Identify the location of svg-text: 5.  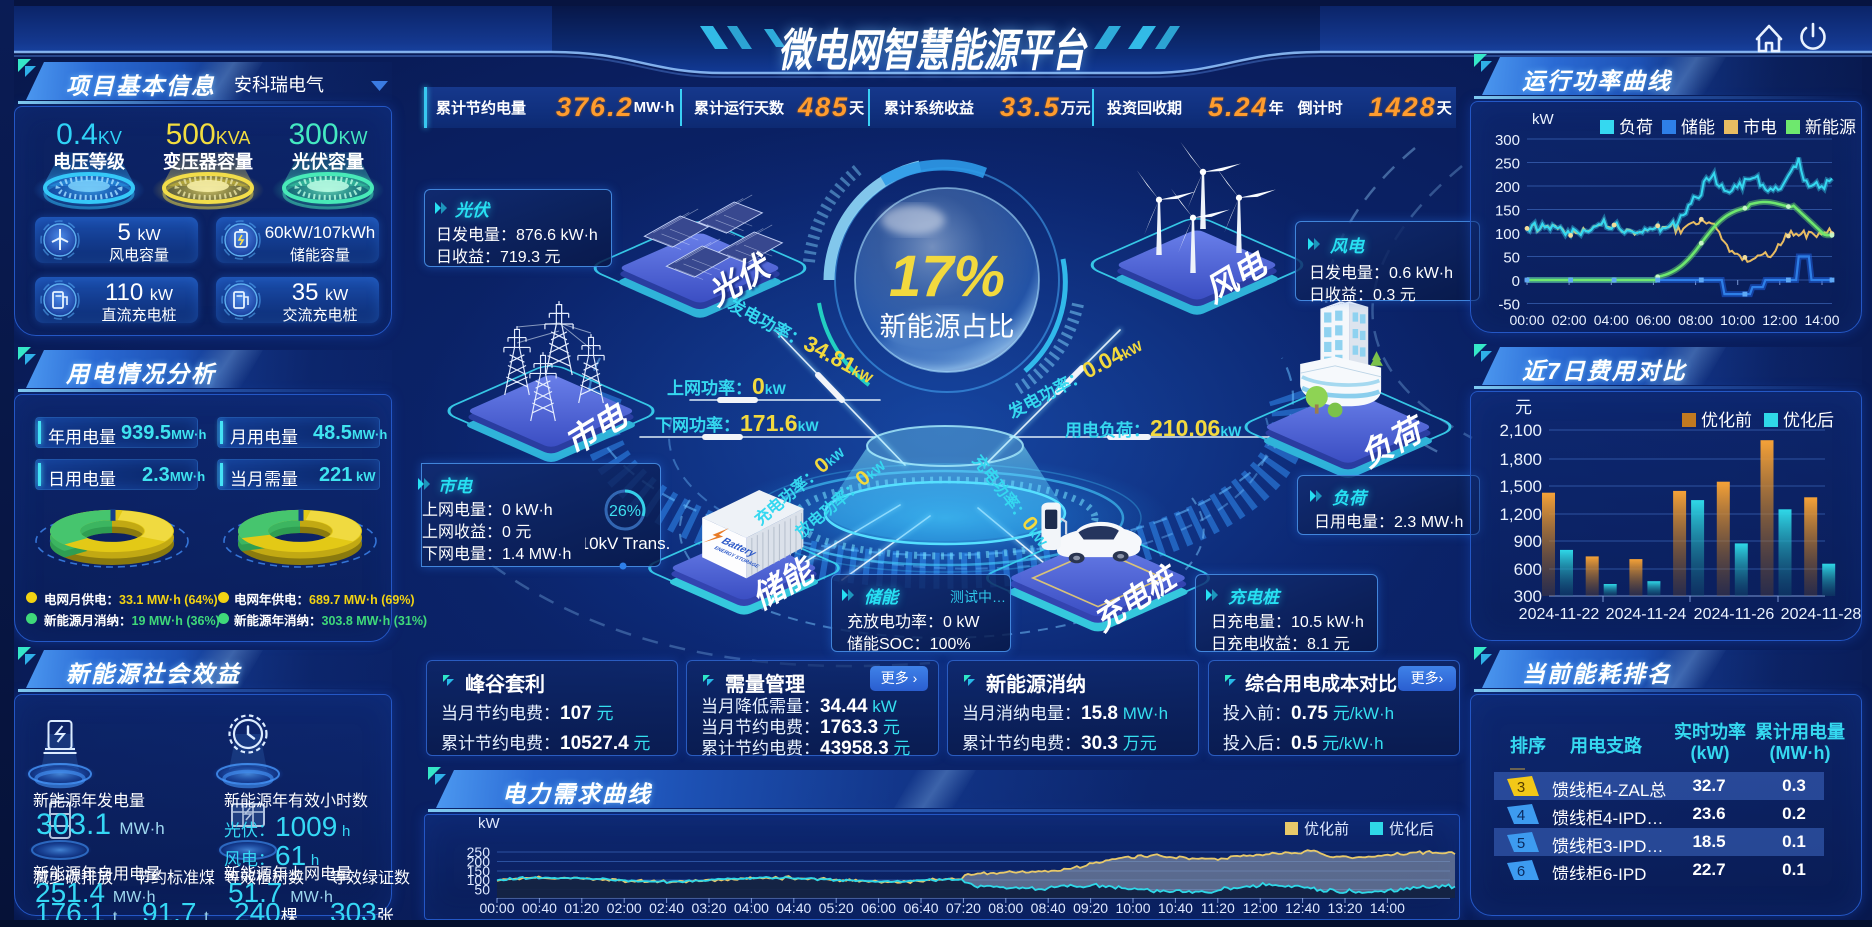
(1521, 843).